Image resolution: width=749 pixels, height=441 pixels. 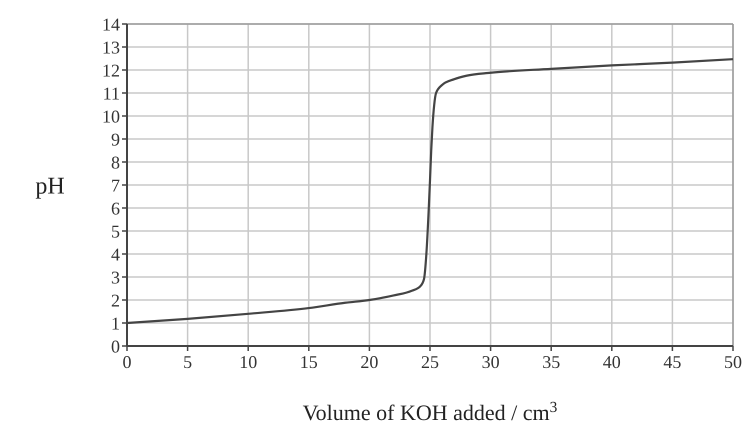 I want to click on y-tick-label: 13, so click(x=111, y=47).